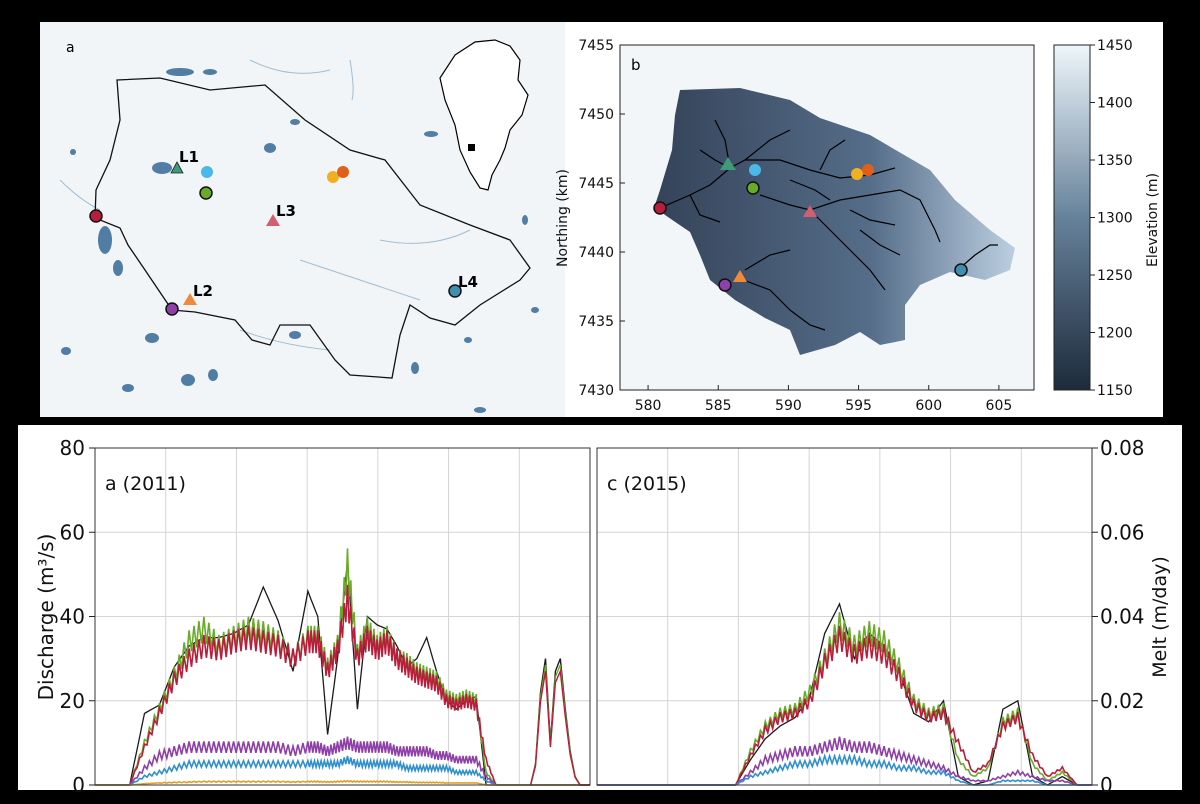  What do you see at coordinates (999, 406) in the screenshot?
I see `map-b-xtick-label: 605` at bounding box center [999, 406].